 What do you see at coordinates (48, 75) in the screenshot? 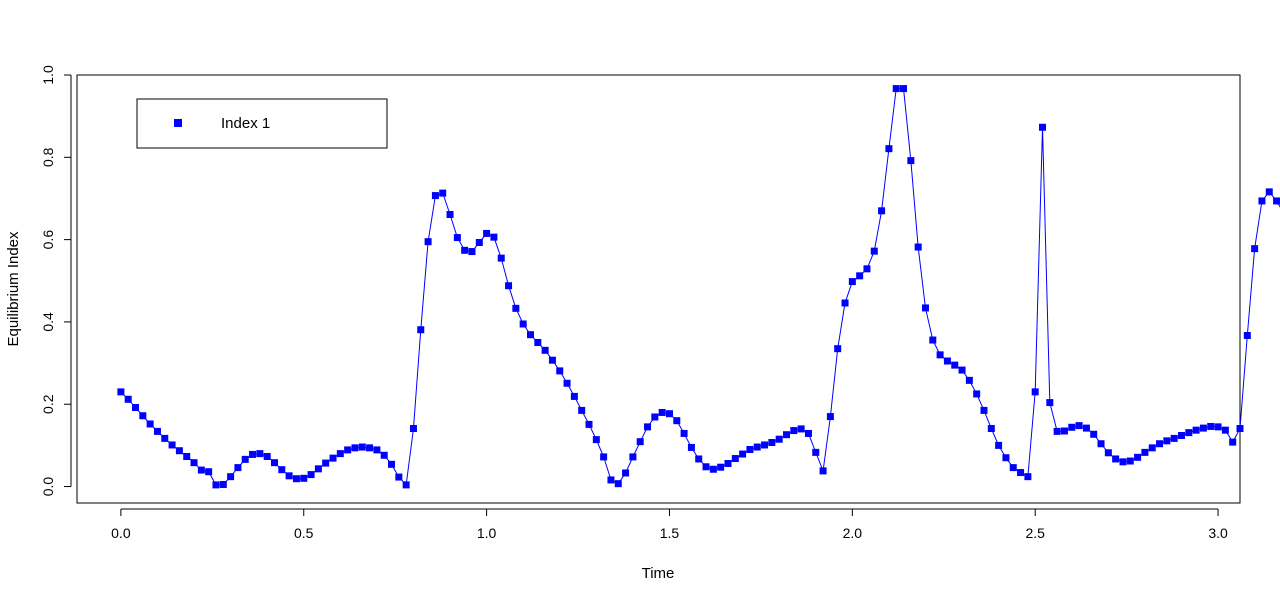
I see `y-tick-label: 1.0` at bounding box center [48, 75].